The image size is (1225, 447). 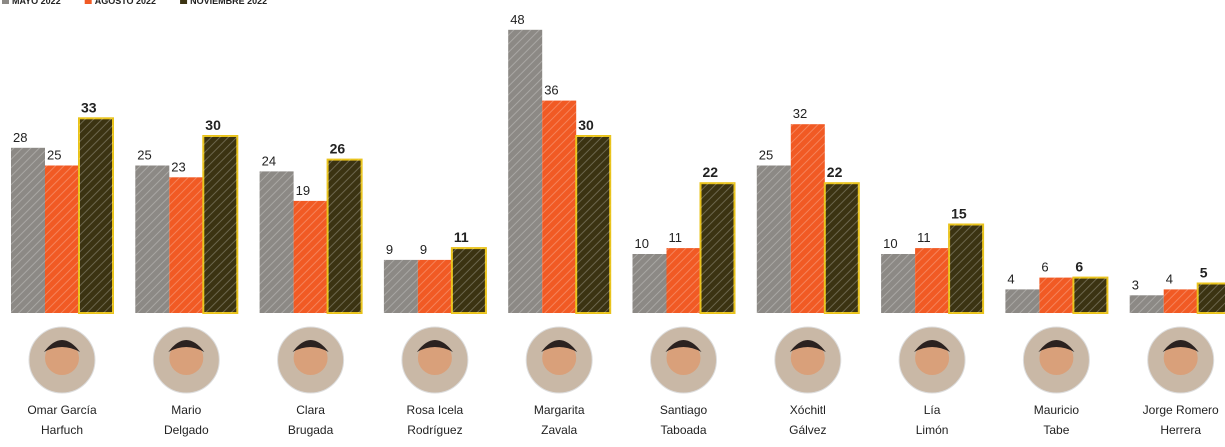 What do you see at coordinates (303, 190) in the screenshot?
I see `value-label: 19` at bounding box center [303, 190].